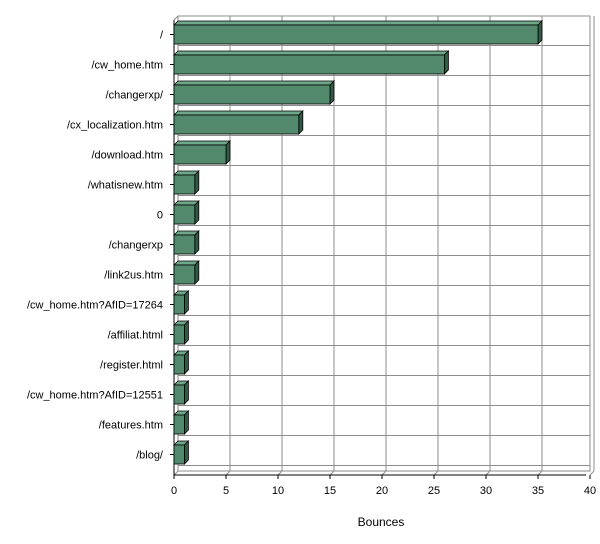  What do you see at coordinates (115, 126) in the screenshot?
I see `category-label: /cx_localization.htm` at bounding box center [115, 126].